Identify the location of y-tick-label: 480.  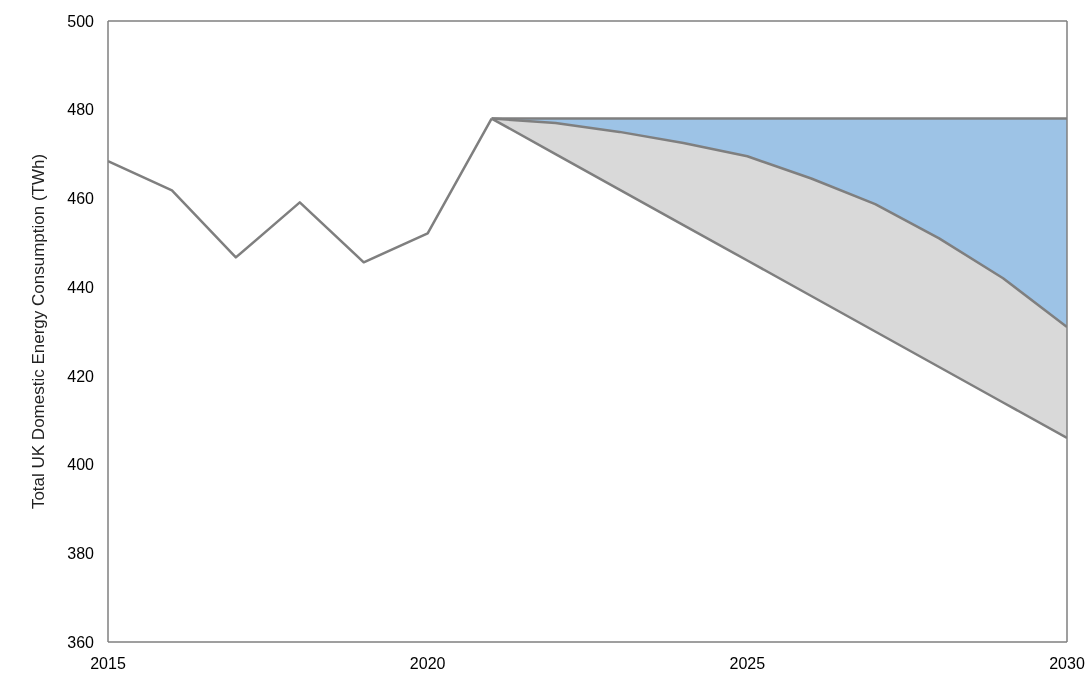
(81, 110).